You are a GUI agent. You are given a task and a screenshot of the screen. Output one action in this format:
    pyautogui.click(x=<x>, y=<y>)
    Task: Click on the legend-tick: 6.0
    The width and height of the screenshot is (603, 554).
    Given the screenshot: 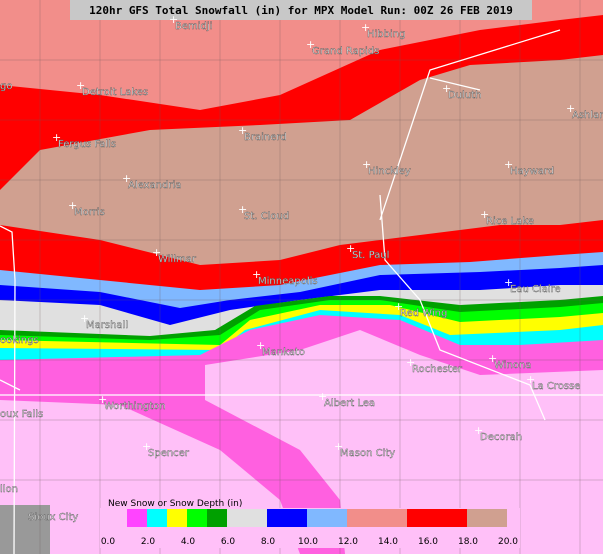 What is the action you would take?
    pyautogui.click(x=228, y=542)
    